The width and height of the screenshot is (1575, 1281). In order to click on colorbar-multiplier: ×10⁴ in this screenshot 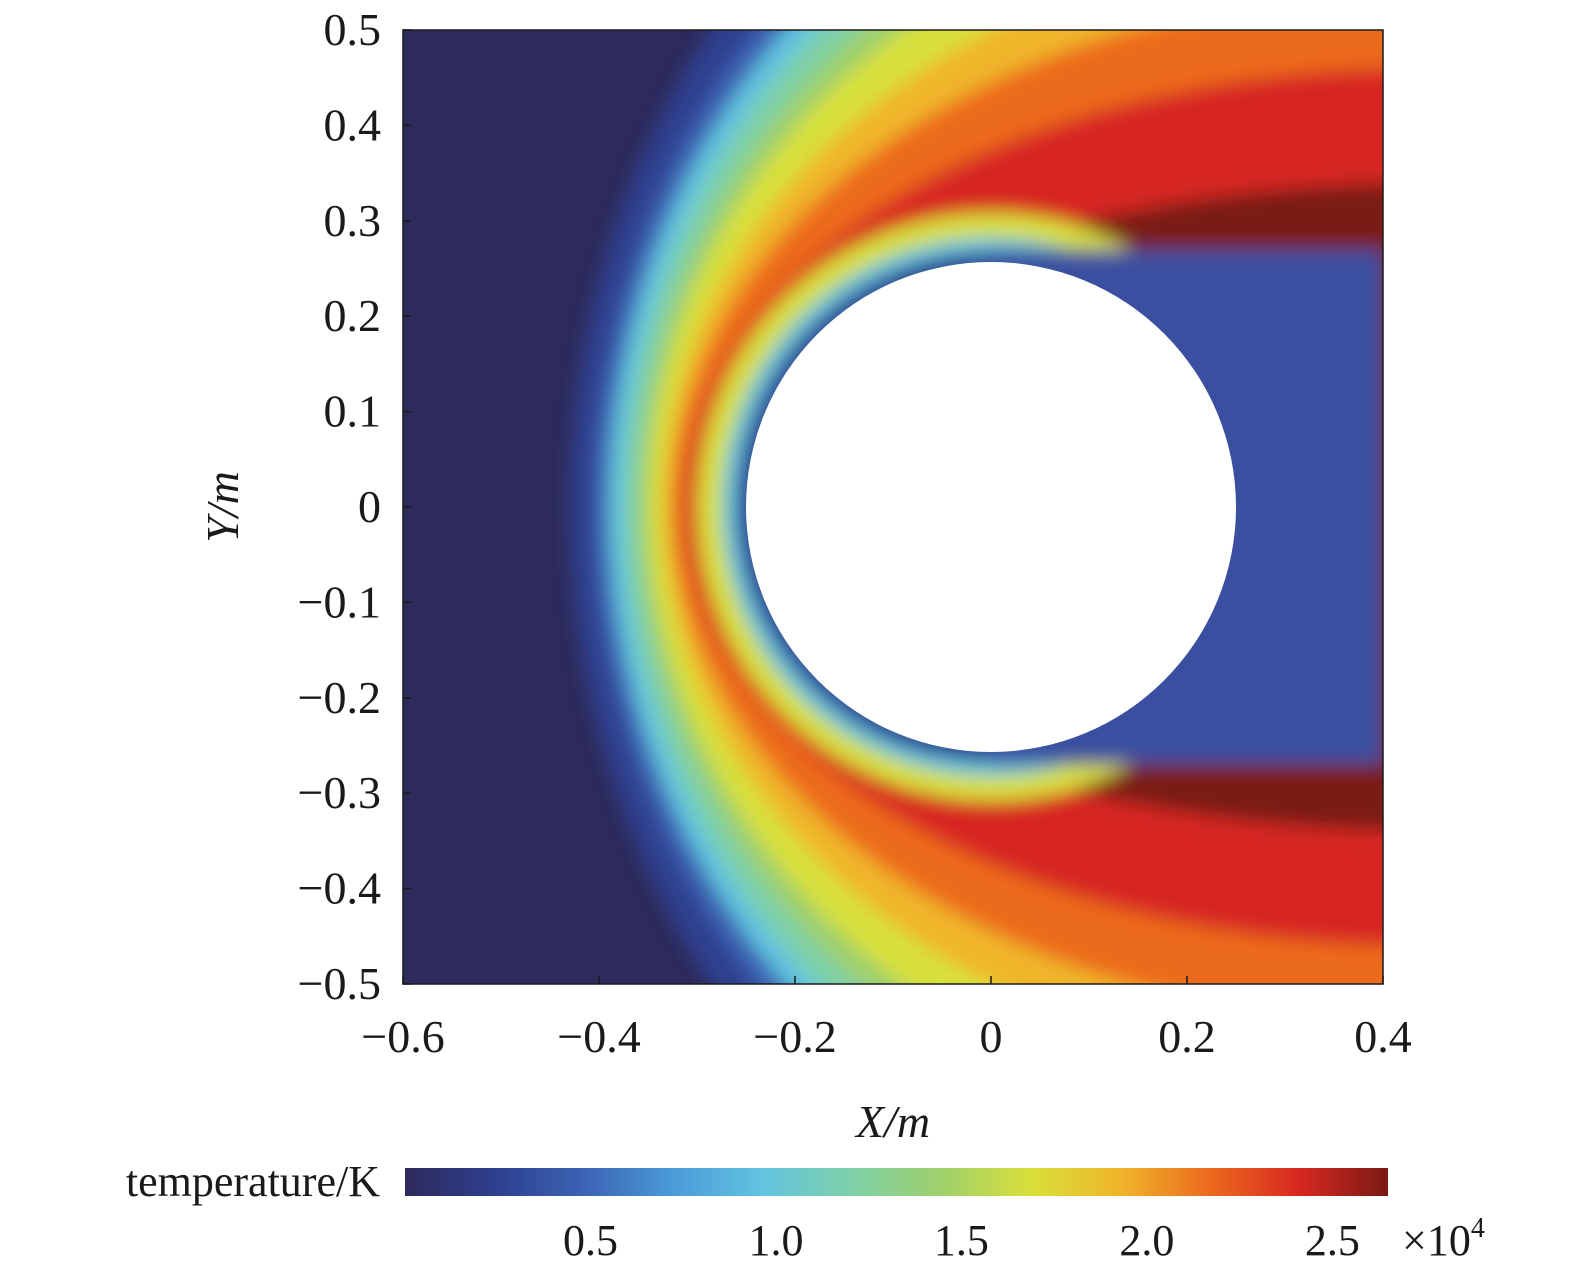, I will do `click(1443, 1239)`.